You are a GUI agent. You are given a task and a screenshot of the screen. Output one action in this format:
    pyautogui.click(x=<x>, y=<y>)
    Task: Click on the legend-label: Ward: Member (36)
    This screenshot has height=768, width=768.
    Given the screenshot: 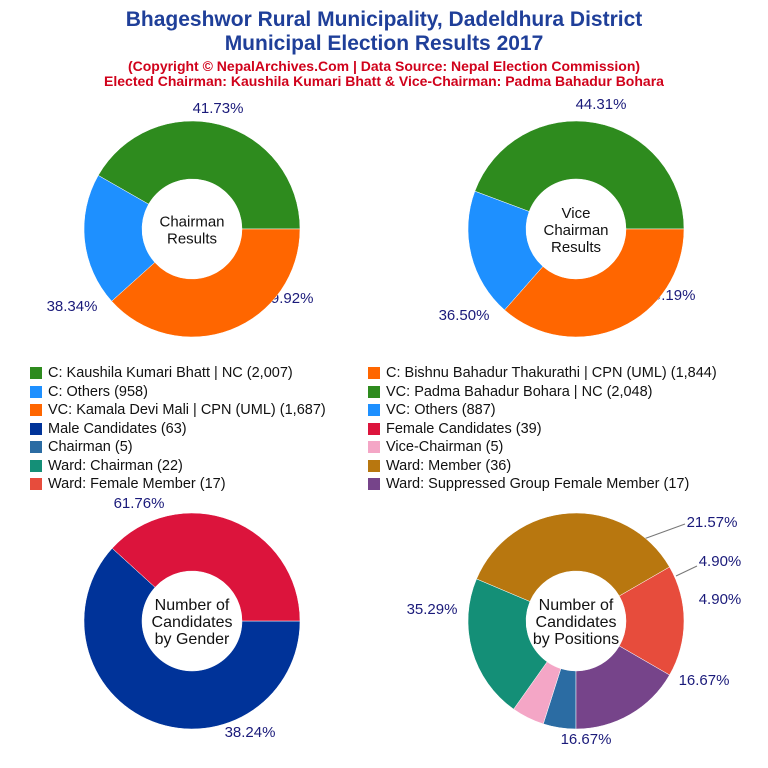 What is the action you would take?
    pyautogui.click(x=449, y=465)
    